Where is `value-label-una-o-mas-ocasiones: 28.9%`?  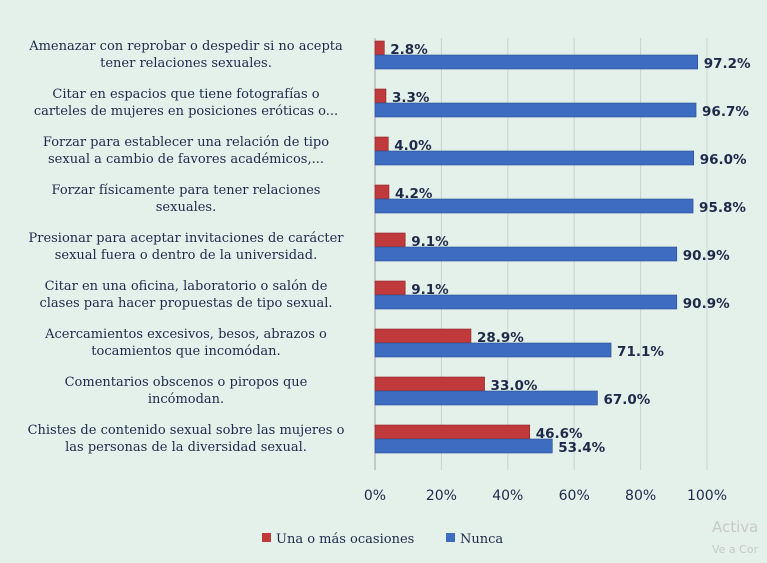 value-label-una-o-mas-ocasiones: 28.9% is located at coordinates (500, 338).